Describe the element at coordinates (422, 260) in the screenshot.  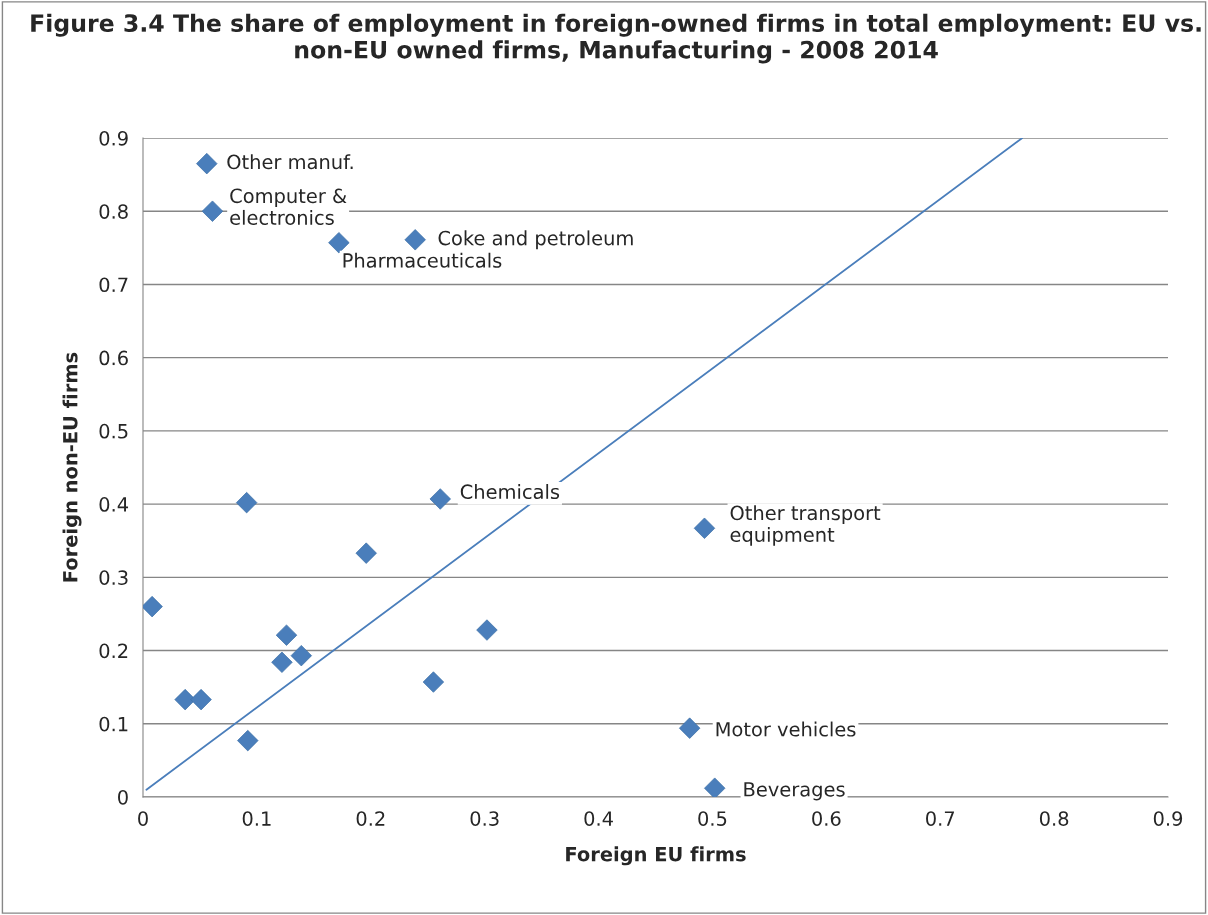
I see `annotation: Pharmaceuticals` at that location.